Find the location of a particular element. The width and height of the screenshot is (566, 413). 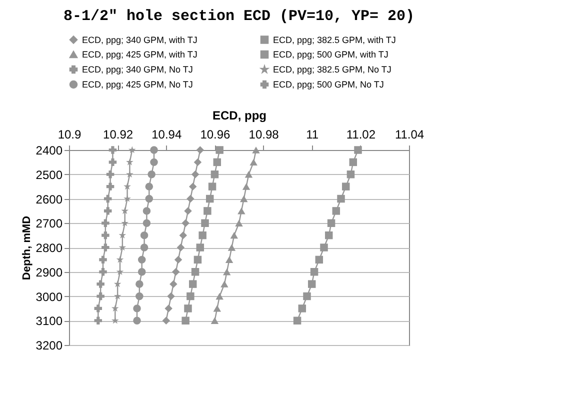

x-tick-label: 10.9 is located at coordinates (70, 135).